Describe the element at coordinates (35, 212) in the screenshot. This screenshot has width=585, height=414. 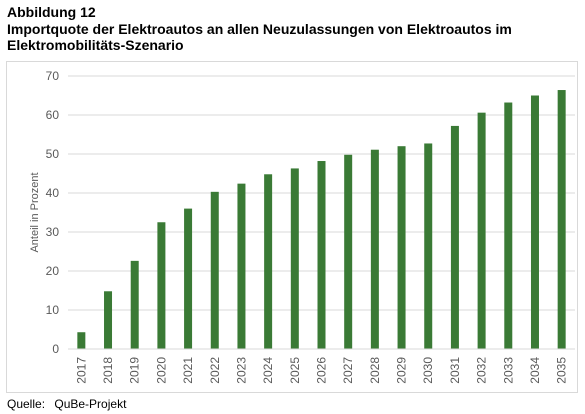
I see `y-axis-title: Anteil in Prozent` at that location.